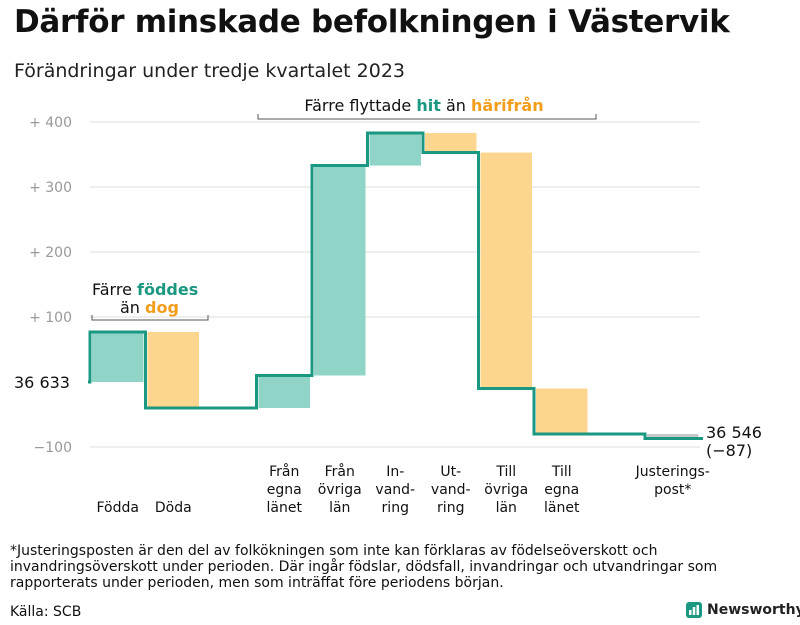  What do you see at coordinates (451, 490) in the screenshot?
I see `x-tick-label-6: Ut-vand-ring` at bounding box center [451, 490].